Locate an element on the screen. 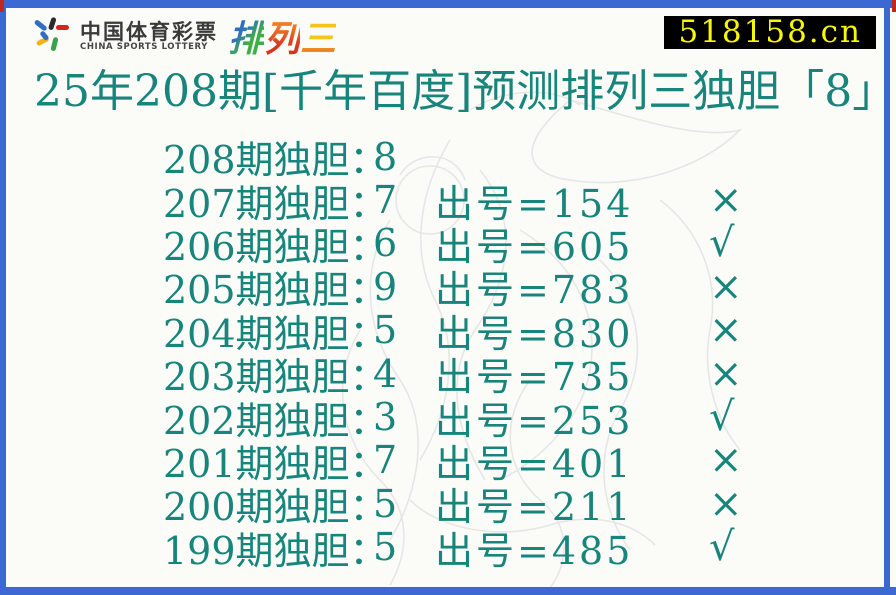  corner-accent-left is located at coordinates (2, 6).